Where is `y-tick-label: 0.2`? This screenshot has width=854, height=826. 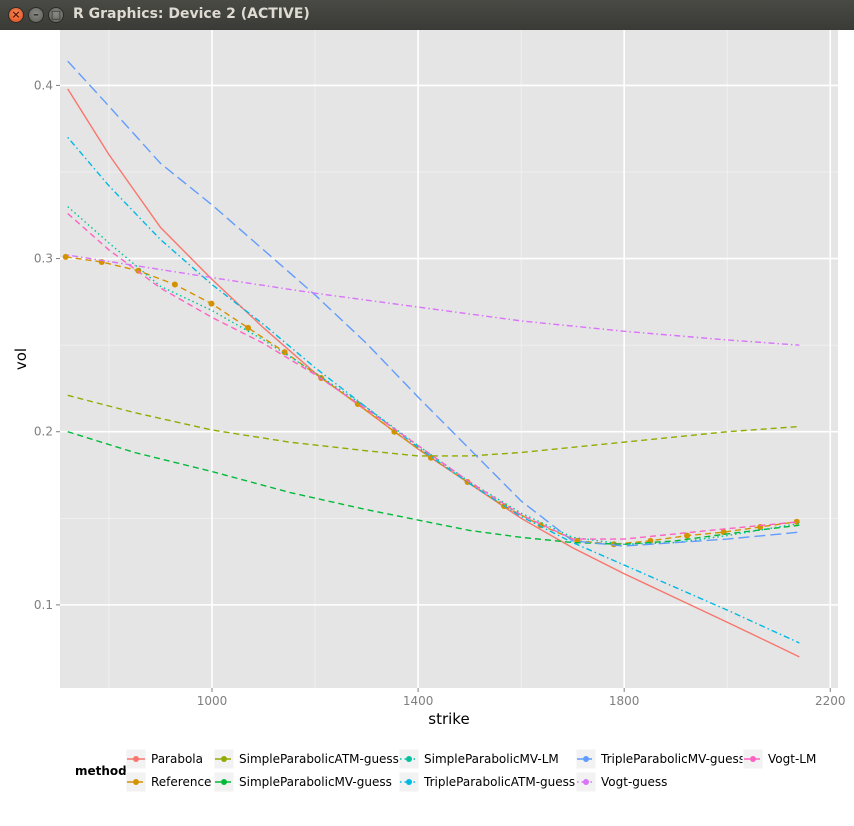
y-tick-label: 0.2 is located at coordinates (43, 432).